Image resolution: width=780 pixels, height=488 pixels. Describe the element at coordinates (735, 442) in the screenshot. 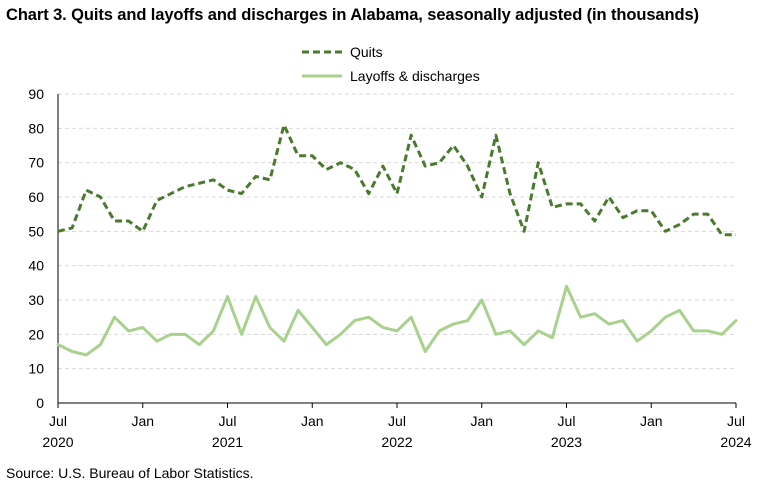

I see `x-tick-label-year: 2024` at that location.